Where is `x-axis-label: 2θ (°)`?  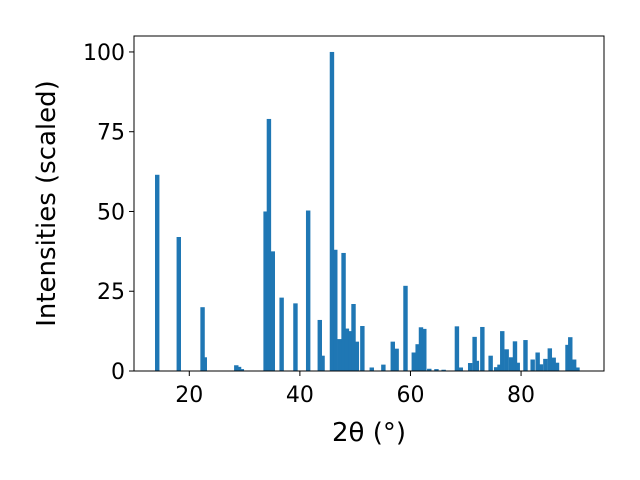 x-axis-label: 2θ (°) is located at coordinates (369, 433).